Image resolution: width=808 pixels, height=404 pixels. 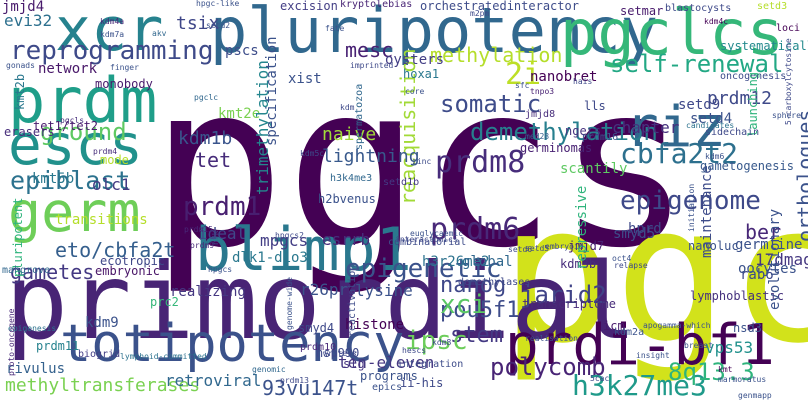 What do you see at coordinates (347, 199) in the screenshot?
I see `cloud-word: h2bvenus` at bounding box center [347, 199].